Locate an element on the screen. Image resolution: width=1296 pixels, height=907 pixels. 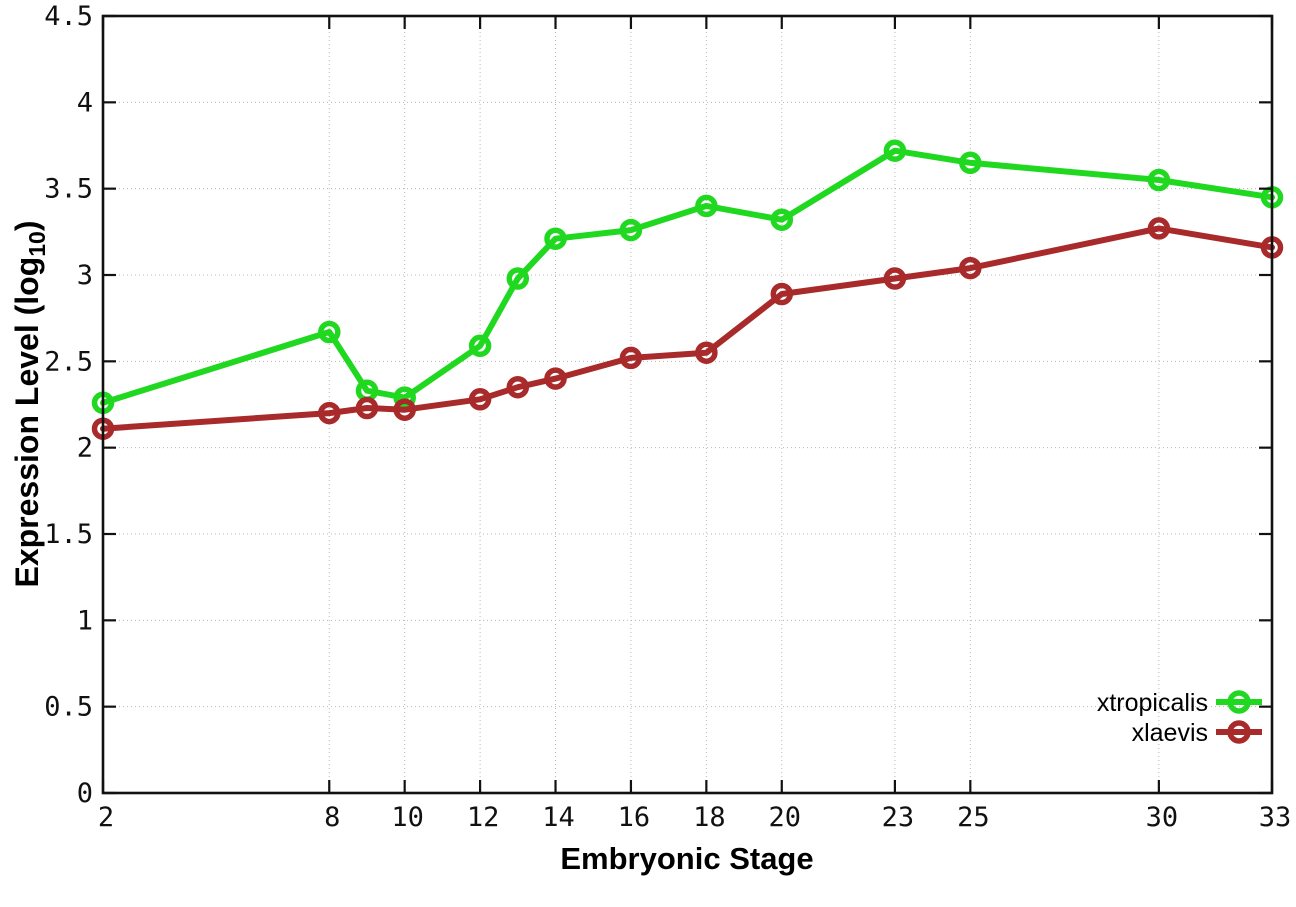
y-axis-title-main: Expression Level (log is located at coordinates (27, 422).